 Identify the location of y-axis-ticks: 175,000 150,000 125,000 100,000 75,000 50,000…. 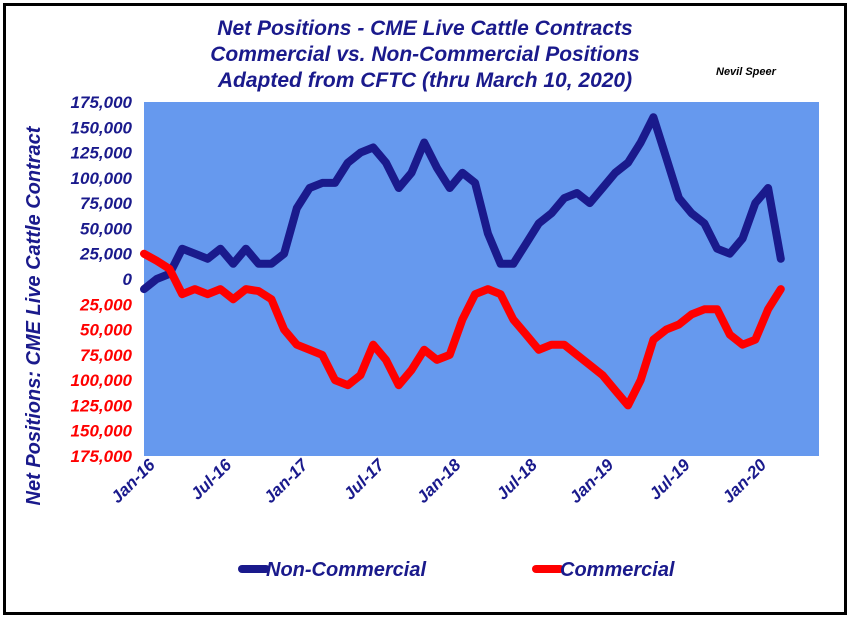
(102, 279).